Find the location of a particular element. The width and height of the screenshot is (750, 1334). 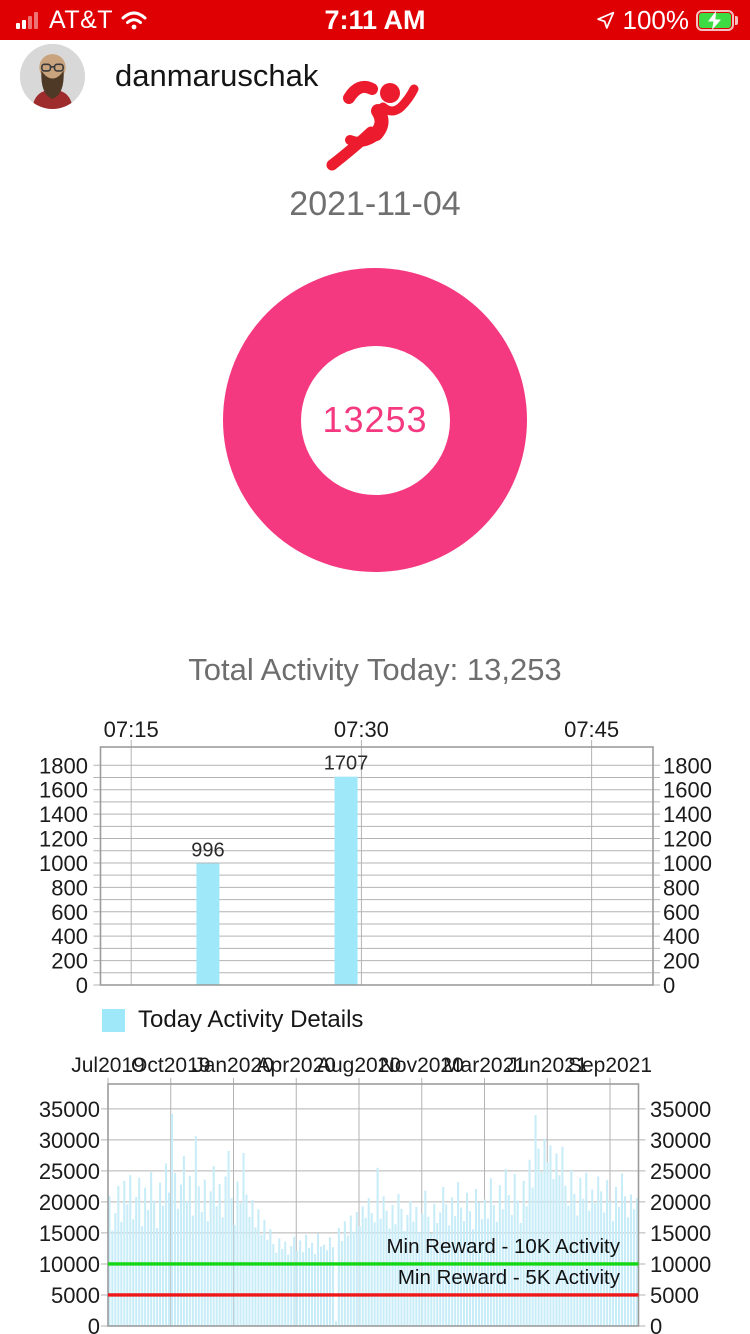

svg-text: 07:30 is located at coordinates (361, 729).